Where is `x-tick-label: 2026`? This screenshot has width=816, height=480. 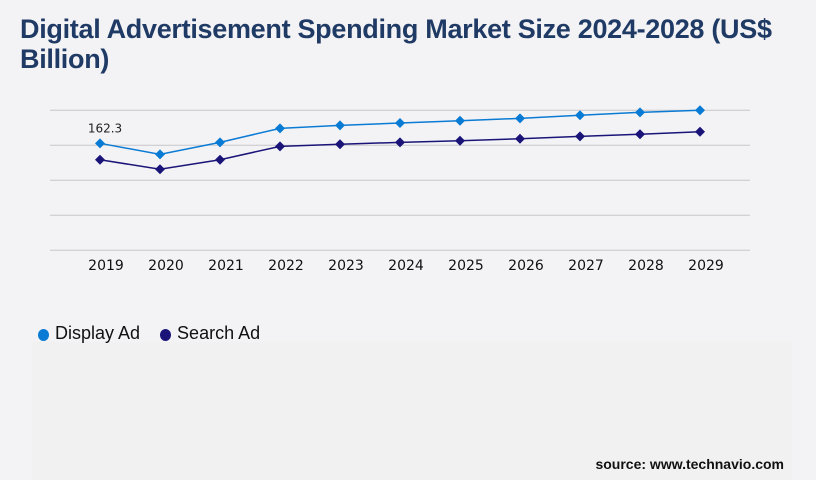 x-tick-label: 2026 is located at coordinates (526, 266).